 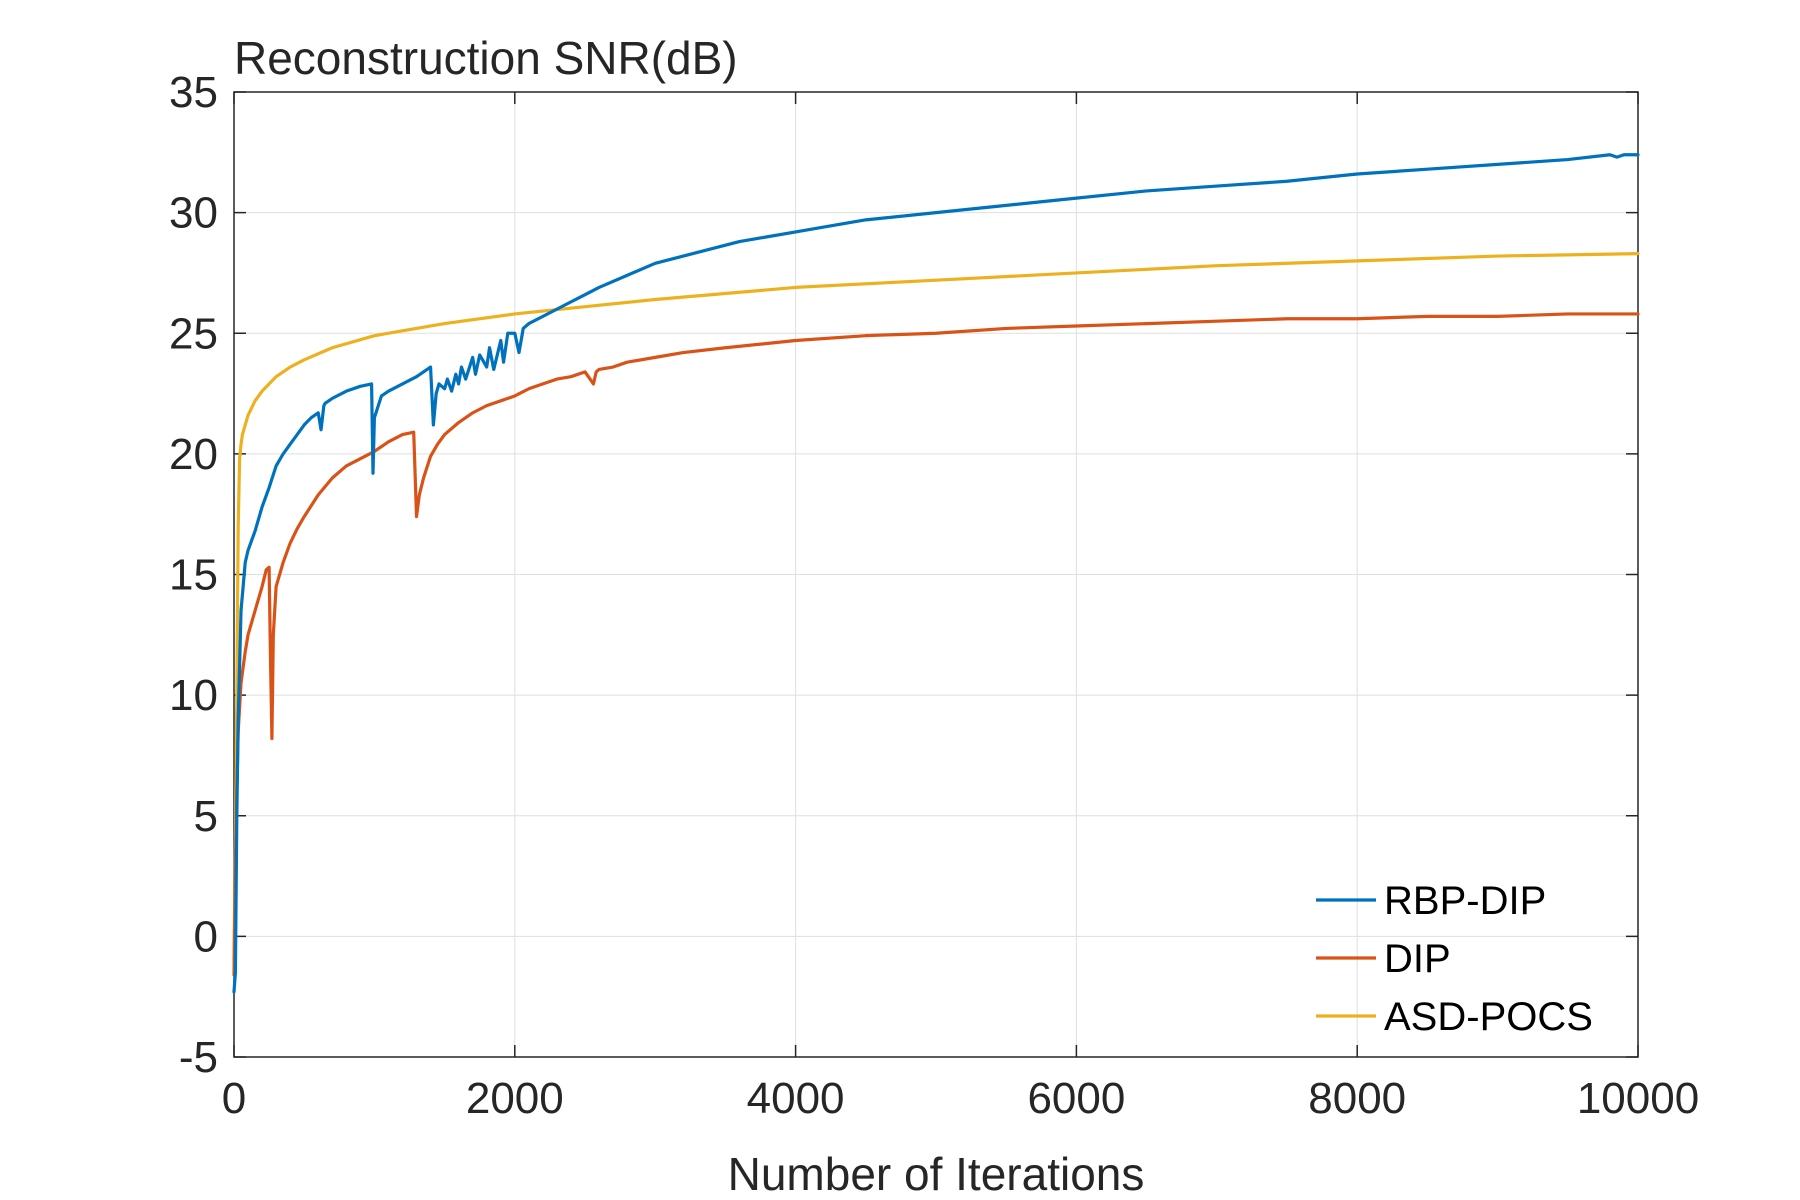 I want to click on x-tick-label: 6000, so click(x=1076, y=1098).